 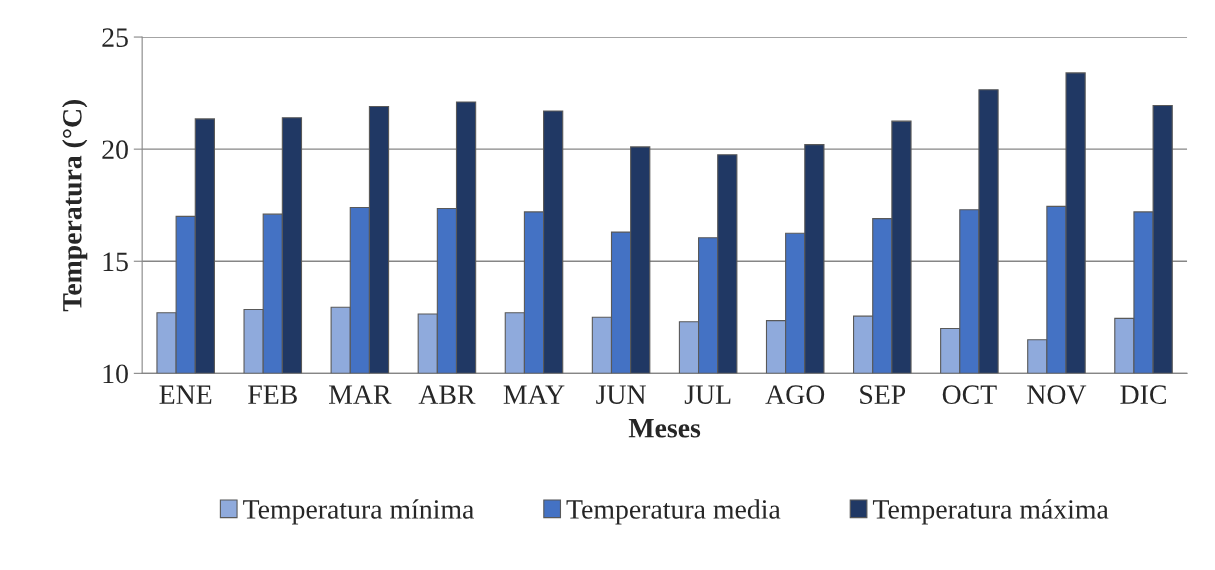 What do you see at coordinates (707, 395) in the screenshot?
I see `x-tick-label: JUL` at bounding box center [707, 395].